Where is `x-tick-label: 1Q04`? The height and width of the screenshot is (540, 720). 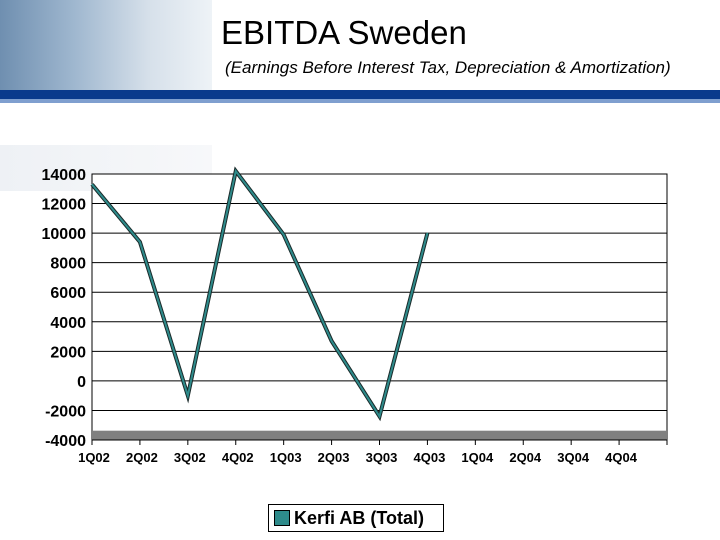 x-tick-label: 1Q04 is located at coordinates (477, 457).